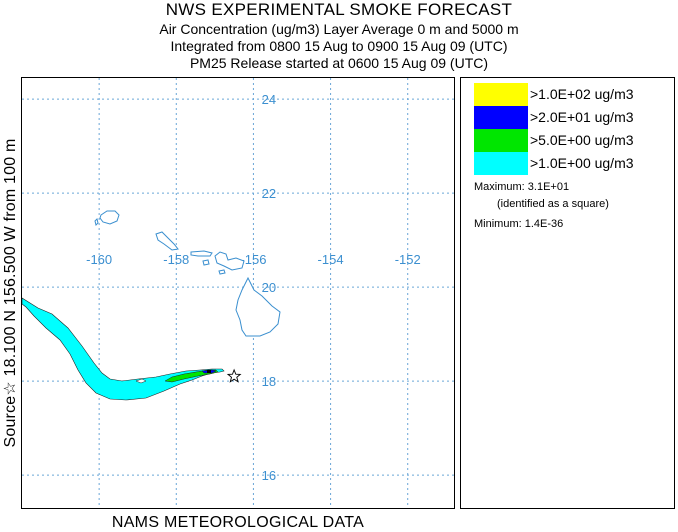 The image size is (678, 532). What do you see at coordinates (269, 475) in the screenshot?
I see `lat-tick-label: 16` at bounding box center [269, 475].